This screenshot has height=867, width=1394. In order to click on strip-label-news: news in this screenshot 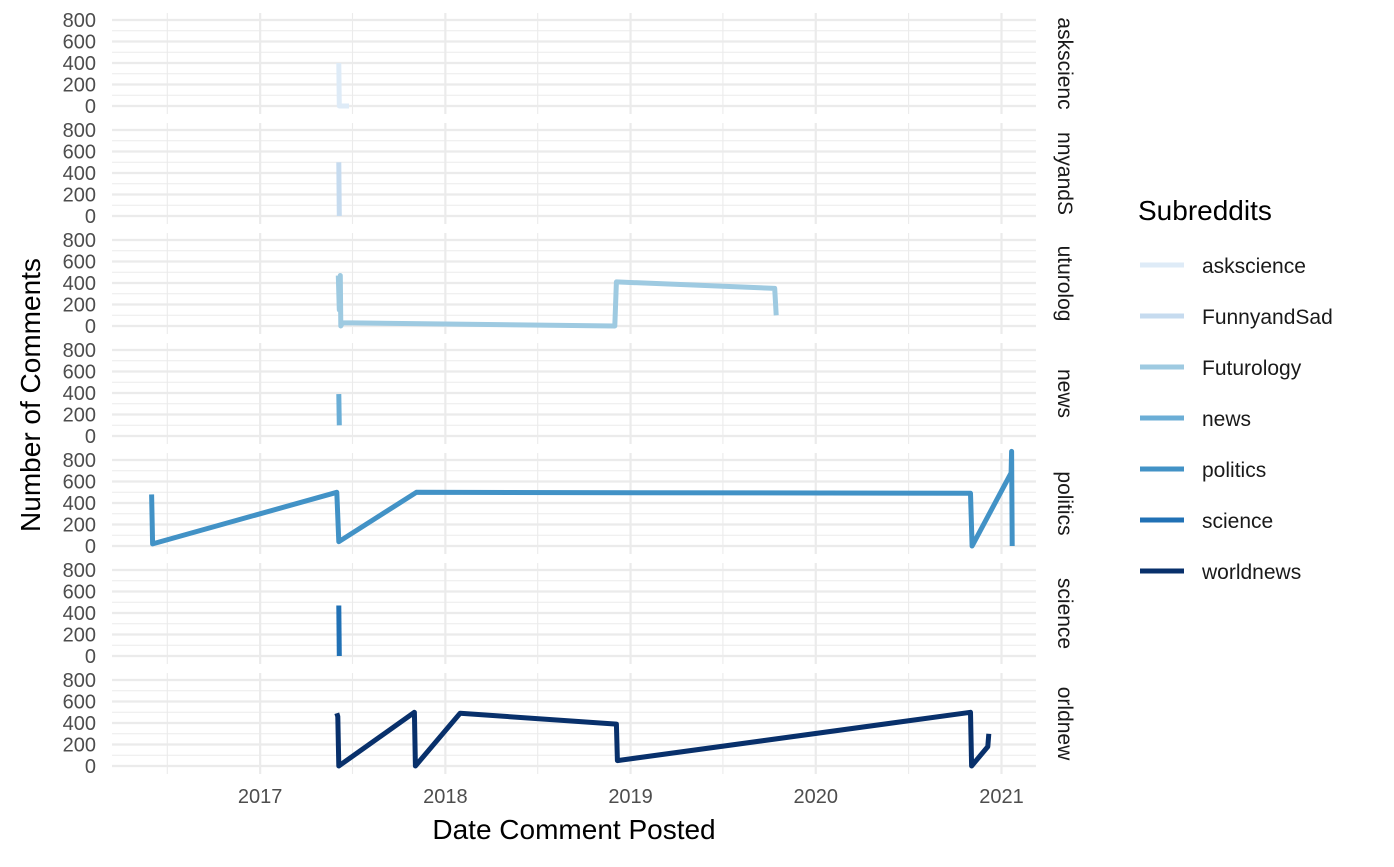, I will do `click(1064, 393)`.